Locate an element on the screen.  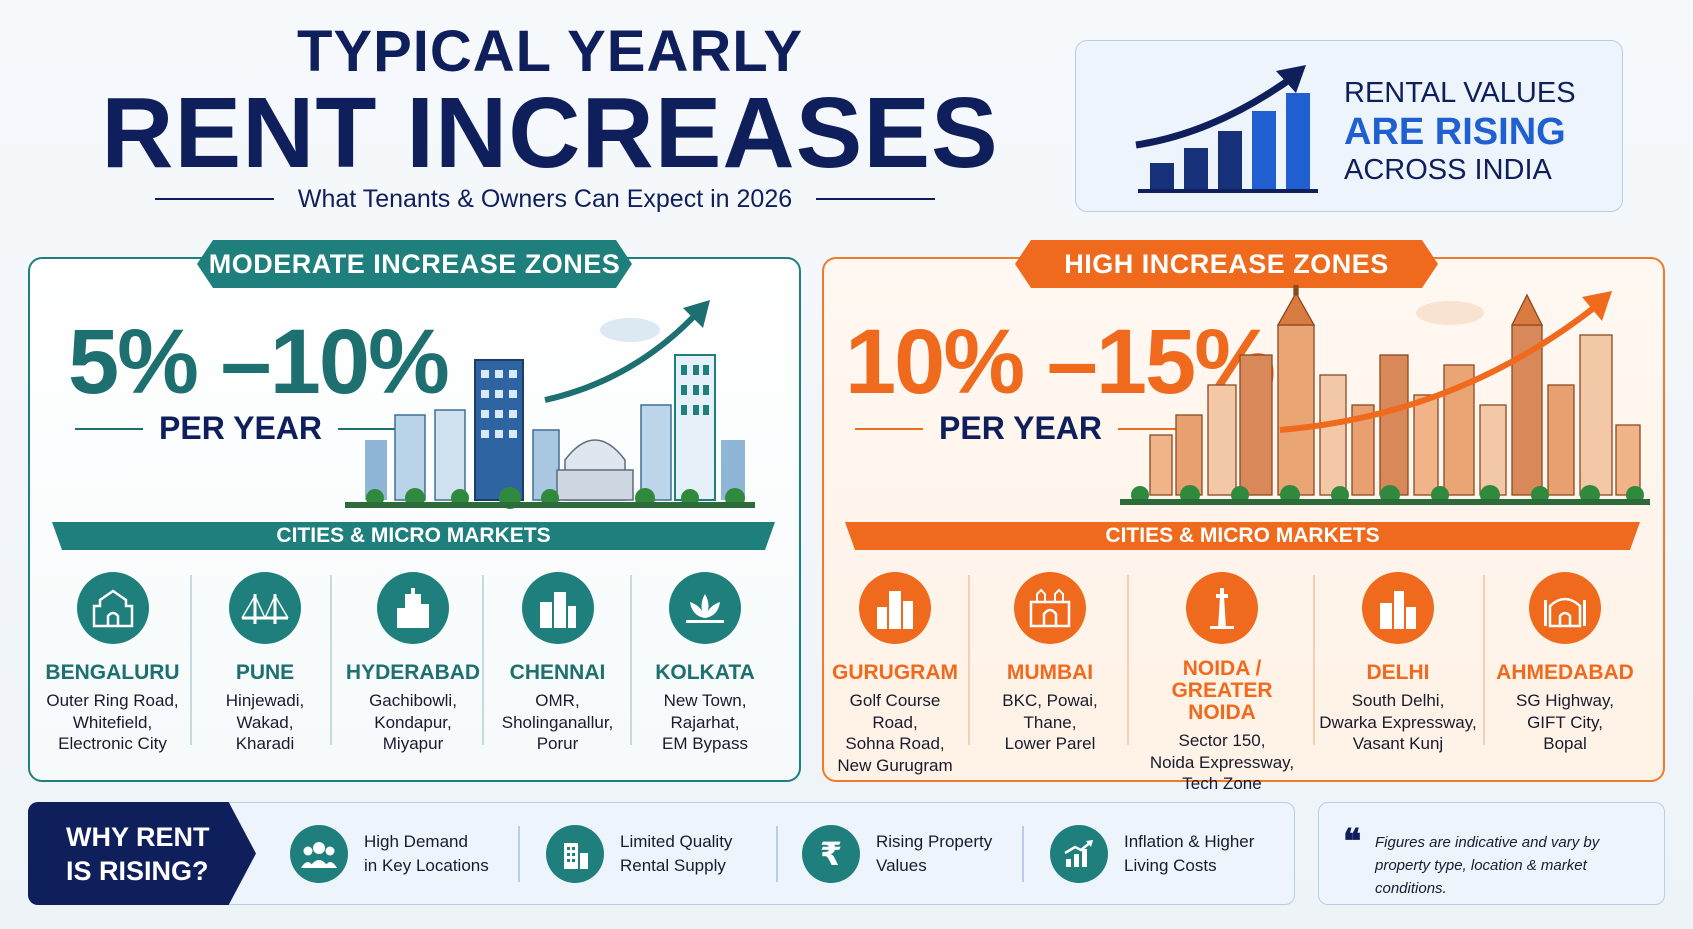
reason-line: Limited Quality is located at coordinates (676, 841).